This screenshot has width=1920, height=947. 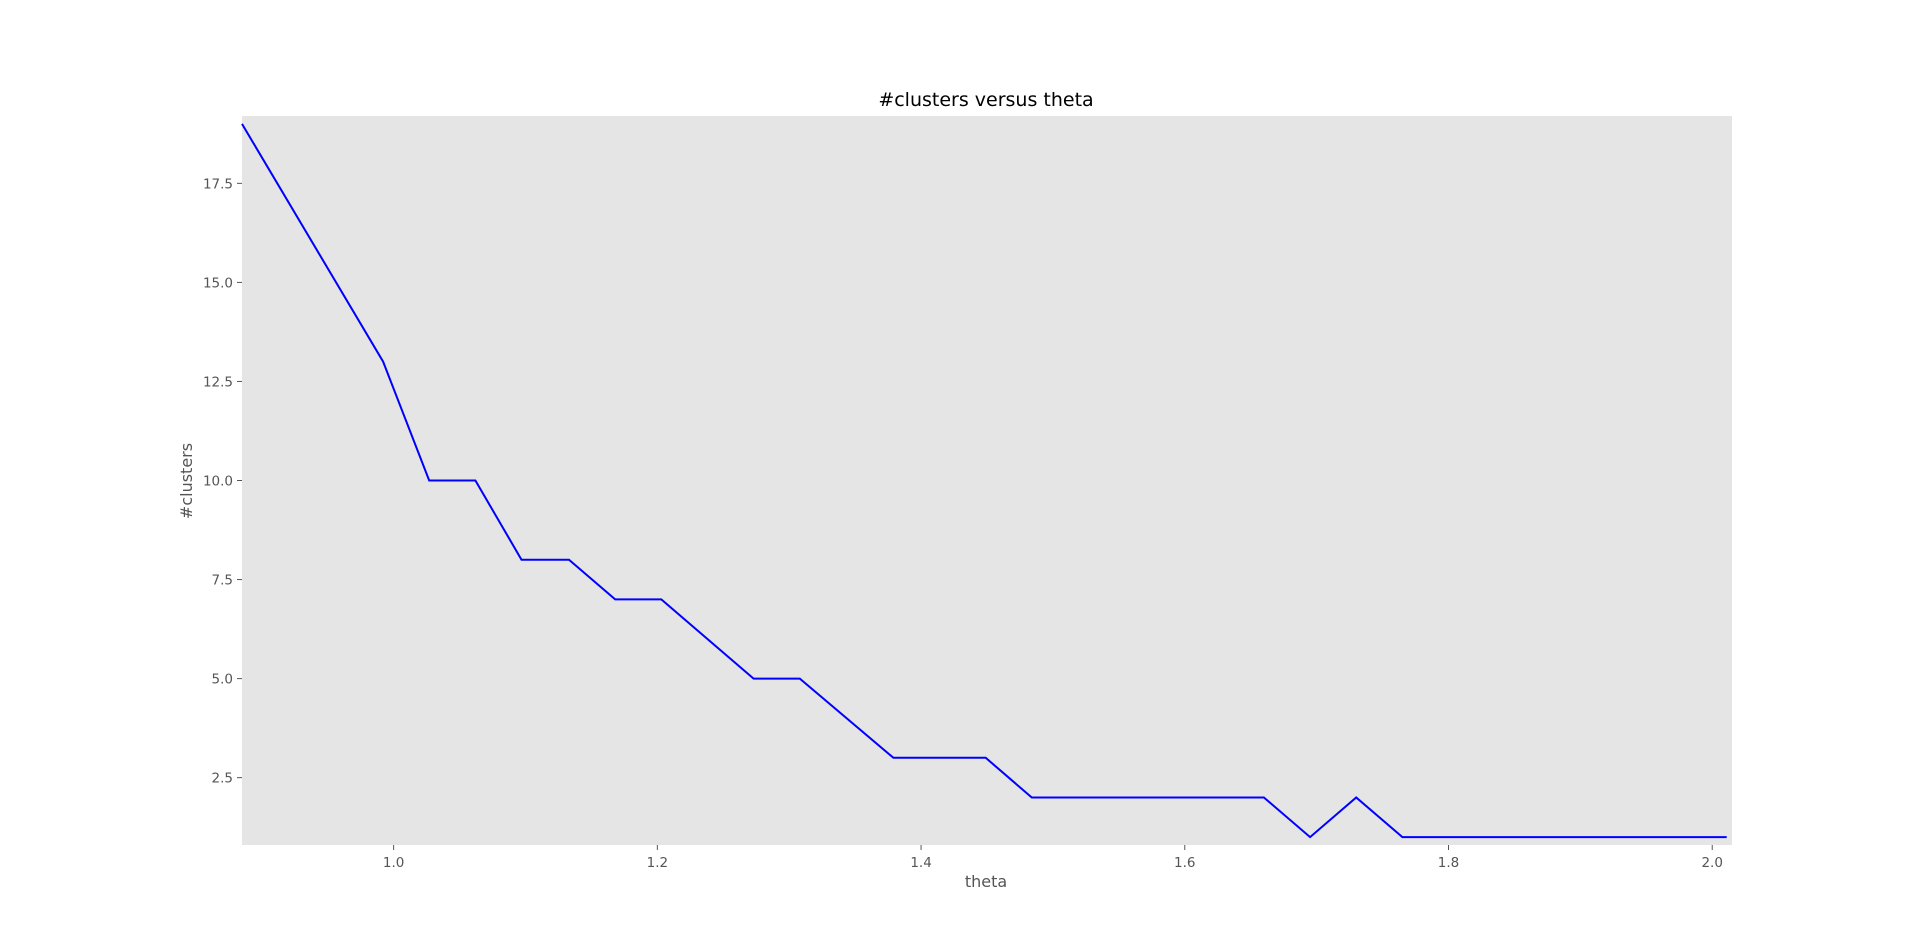 What do you see at coordinates (186, 481) in the screenshot?
I see `y-axis-label: #clusters` at bounding box center [186, 481].